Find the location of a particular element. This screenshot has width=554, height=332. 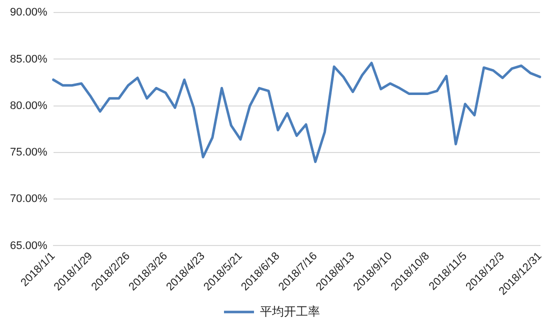

y-tick-label: 80.00% is located at coordinates (29, 106).